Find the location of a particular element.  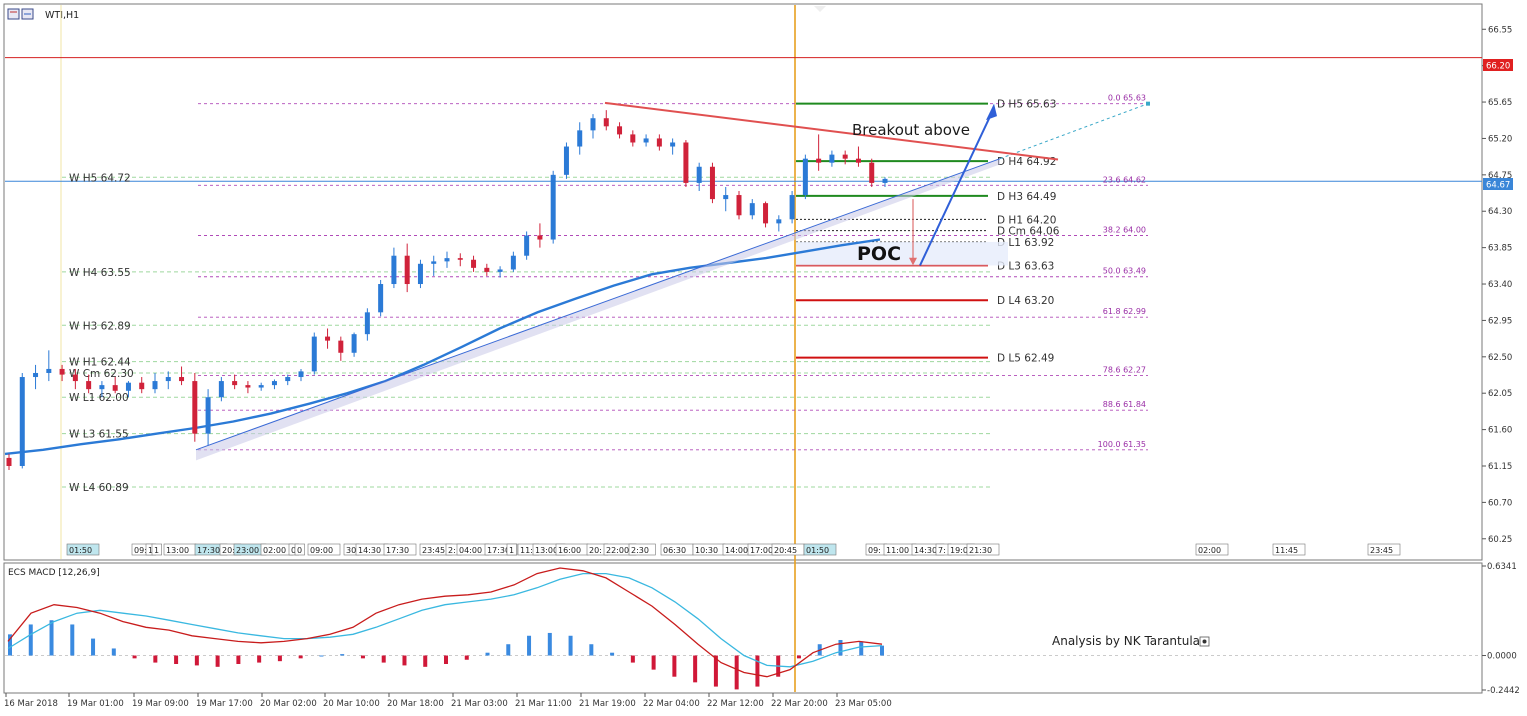

session-time-label: 17:30 is located at coordinates (397, 550).